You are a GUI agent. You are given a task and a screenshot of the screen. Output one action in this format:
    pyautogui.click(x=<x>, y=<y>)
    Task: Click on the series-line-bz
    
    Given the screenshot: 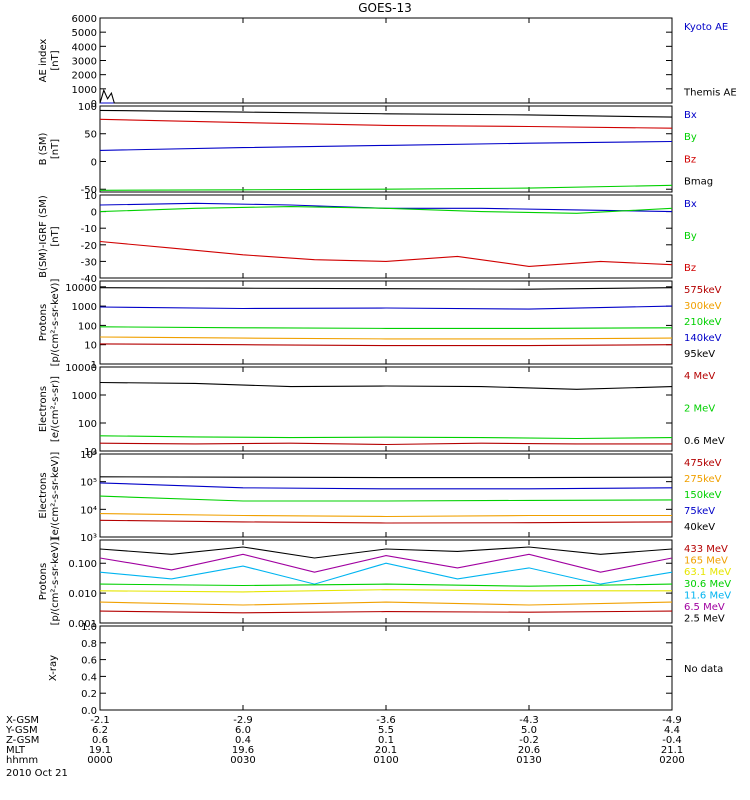 What is the action you would take?
    pyautogui.click(x=386, y=253)
    